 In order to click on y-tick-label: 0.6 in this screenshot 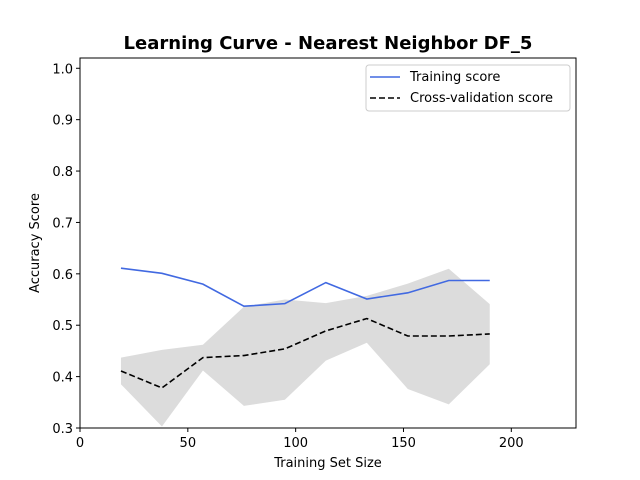, I will do `click(62, 275)`.